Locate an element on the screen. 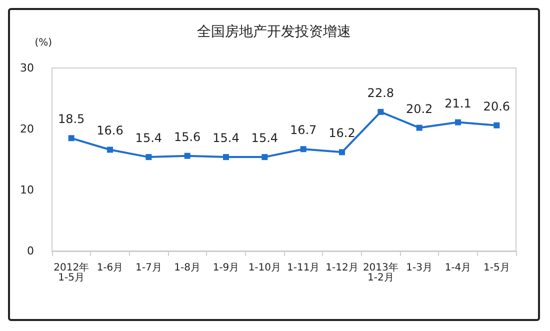 The image size is (550, 331). data-label: 16.7 is located at coordinates (303, 130).